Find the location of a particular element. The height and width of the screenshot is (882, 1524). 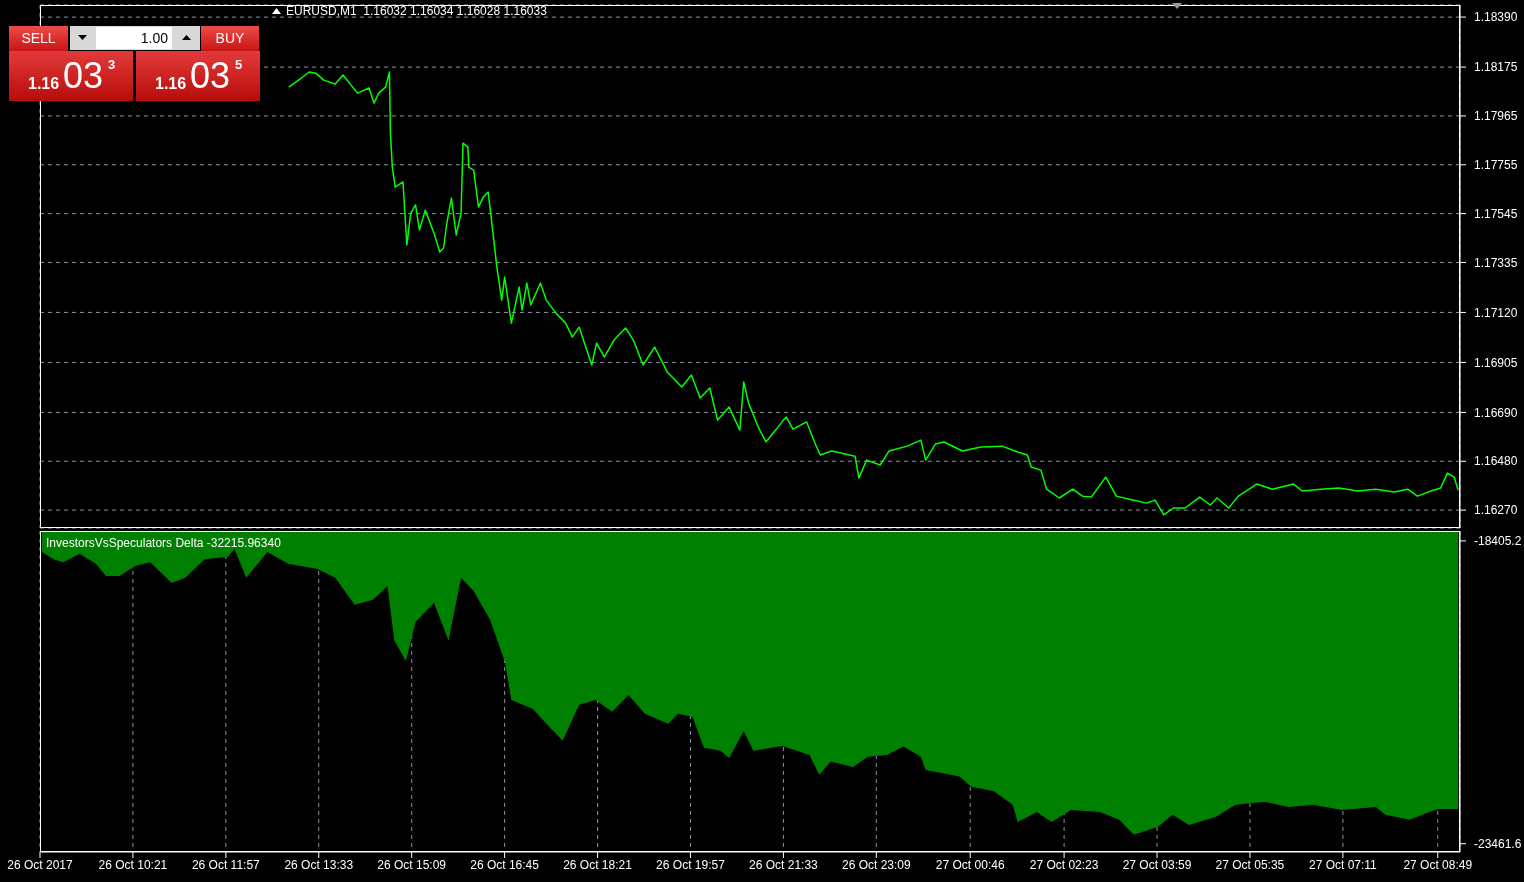

annotation: 5 is located at coordinates (239, 64).